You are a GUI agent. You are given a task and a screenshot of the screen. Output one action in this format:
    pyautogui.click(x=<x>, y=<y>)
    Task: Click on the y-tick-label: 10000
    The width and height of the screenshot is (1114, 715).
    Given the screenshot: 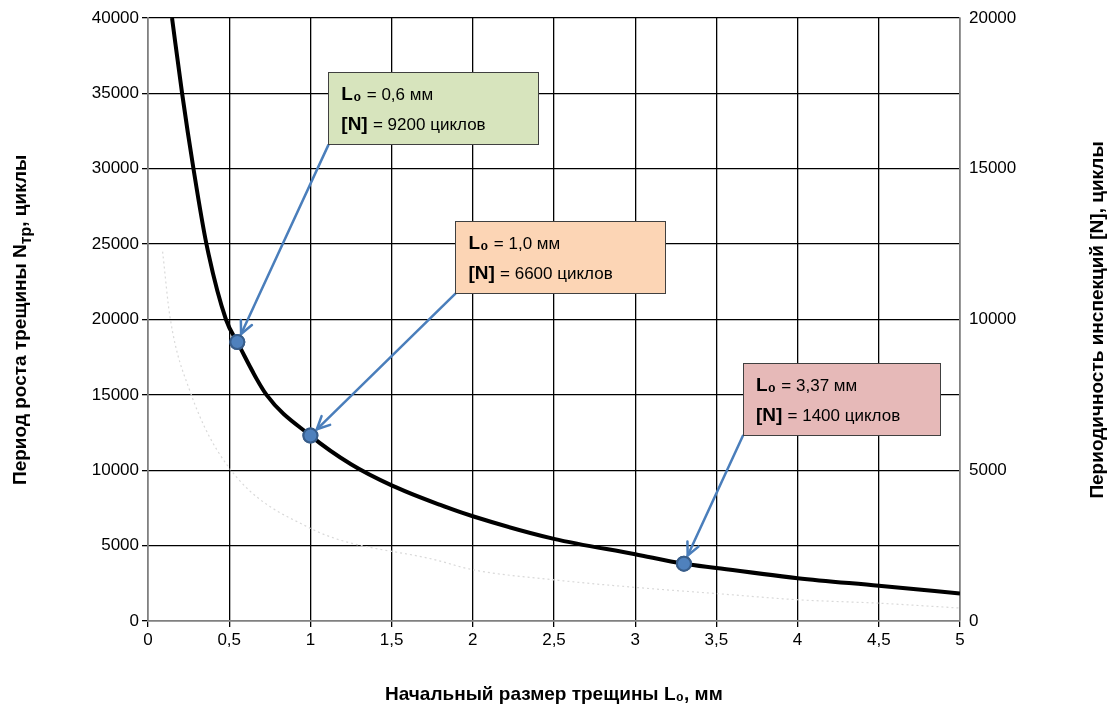 What is the action you would take?
    pyautogui.click(x=115, y=469)
    